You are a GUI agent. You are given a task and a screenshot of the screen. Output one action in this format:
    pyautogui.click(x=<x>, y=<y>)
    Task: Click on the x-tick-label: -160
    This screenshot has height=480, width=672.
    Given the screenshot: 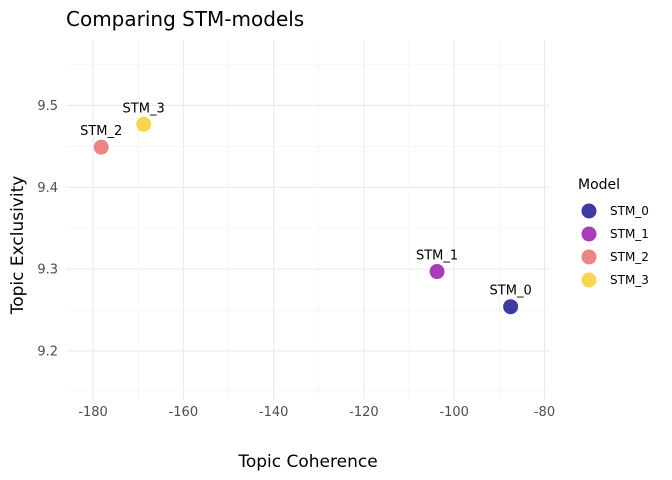 What is the action you would take?
    pyautogui.click(x=184, y=412)
    